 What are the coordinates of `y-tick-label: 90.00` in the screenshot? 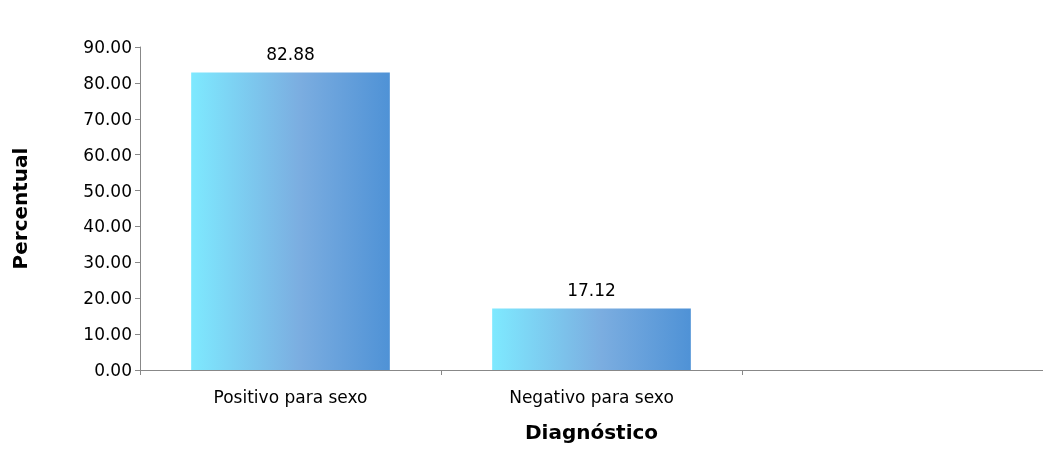 It's located at (107, 47).